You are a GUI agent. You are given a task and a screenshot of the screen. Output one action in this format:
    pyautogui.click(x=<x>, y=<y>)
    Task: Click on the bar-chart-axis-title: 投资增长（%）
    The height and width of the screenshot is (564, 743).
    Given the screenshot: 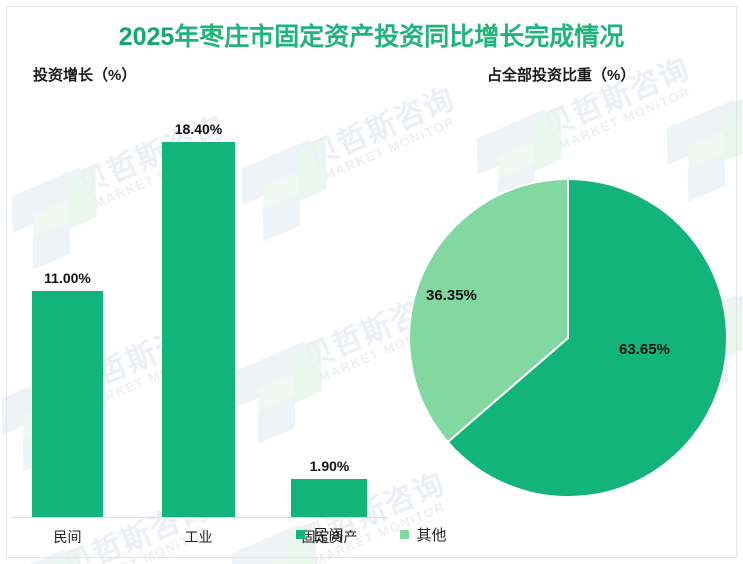 What is the action you would take?
    pyautogui.click(x=85, y=75)
    